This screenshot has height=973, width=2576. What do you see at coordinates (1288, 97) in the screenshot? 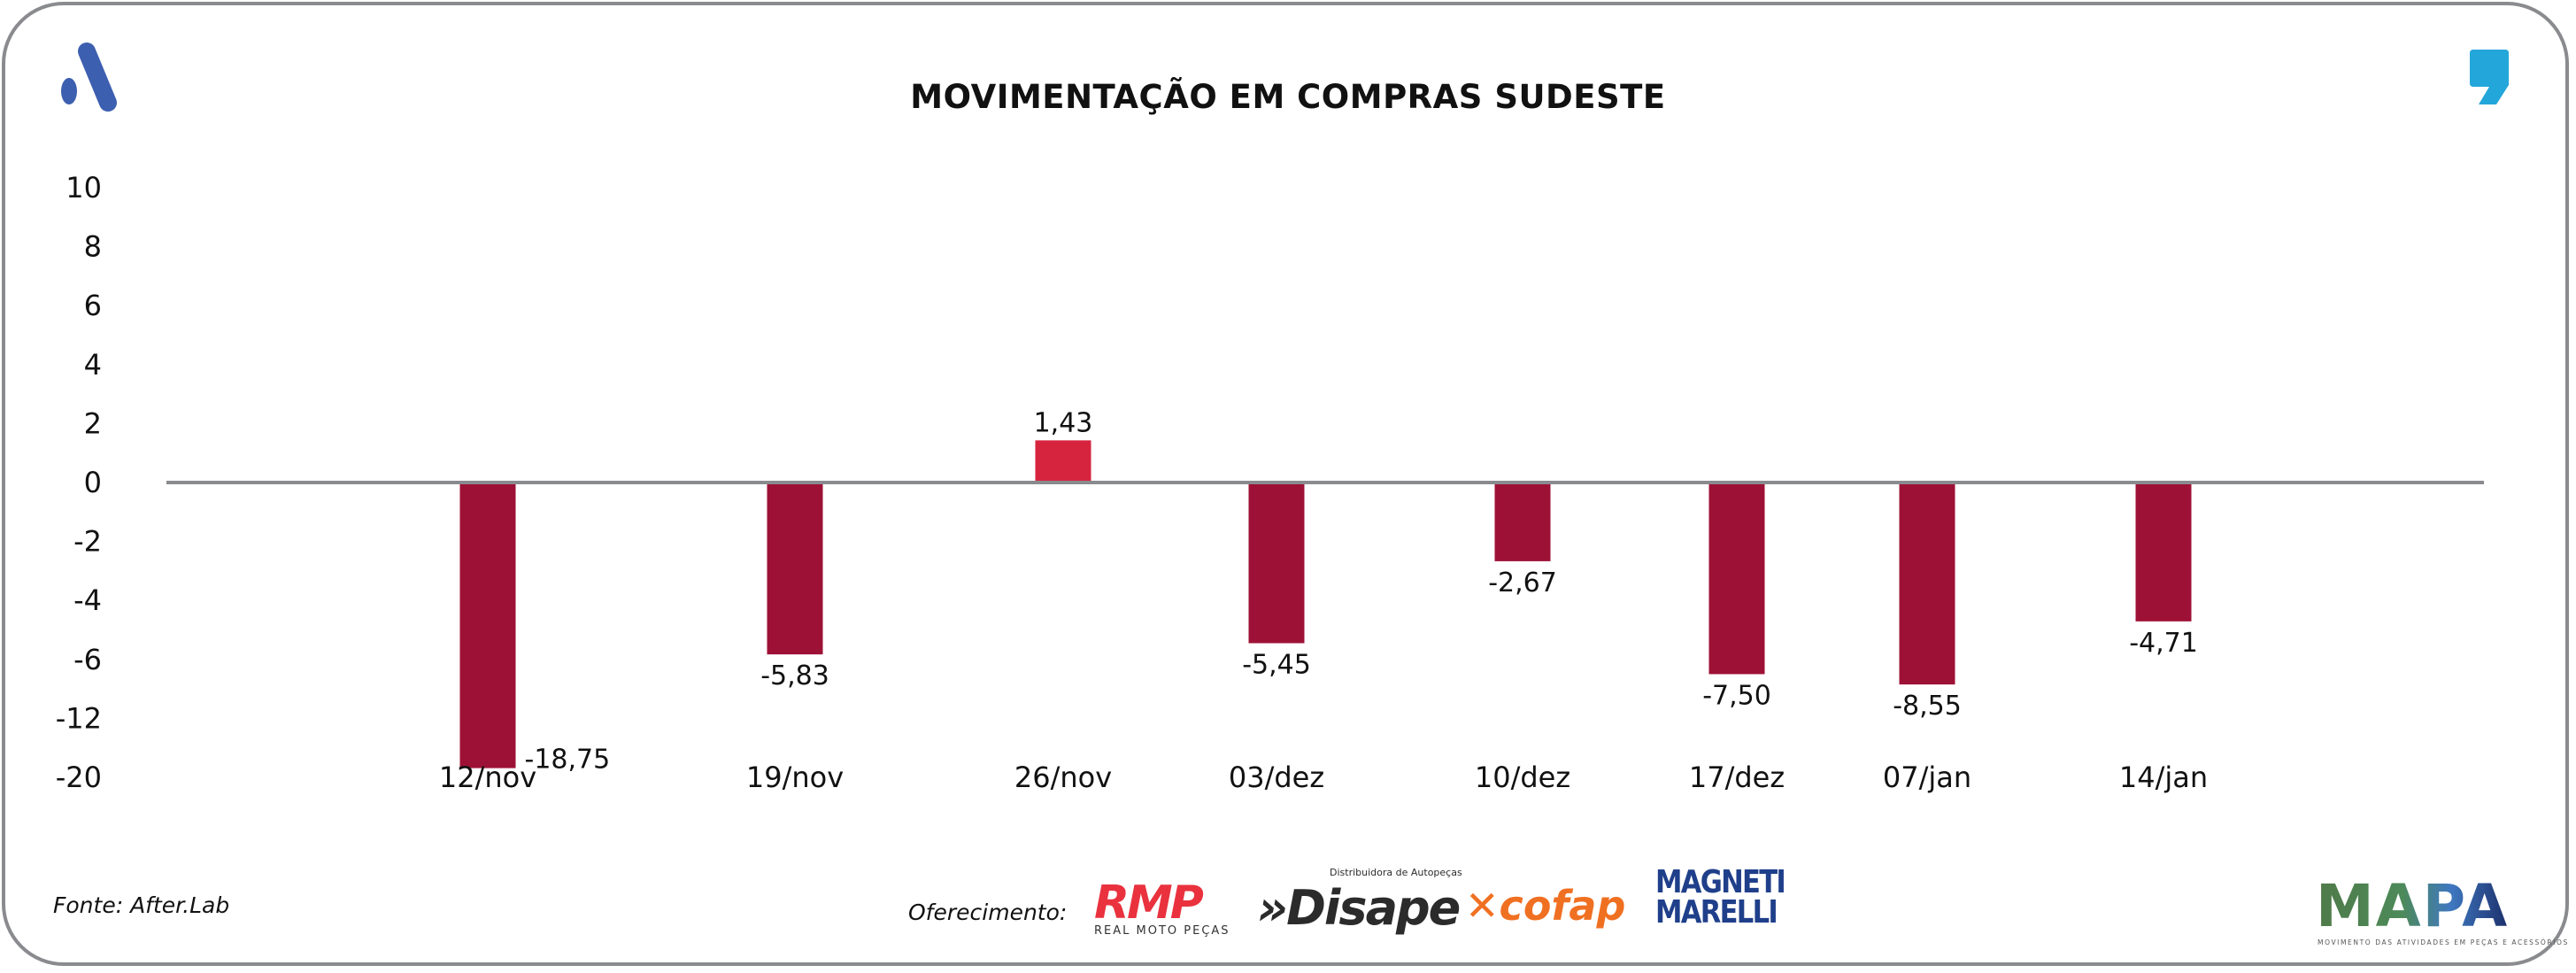
I see `chart-title: MOVIMENTAÇÃO EM COMPRAS SUDESTE` at bounding box center [1288, 97].